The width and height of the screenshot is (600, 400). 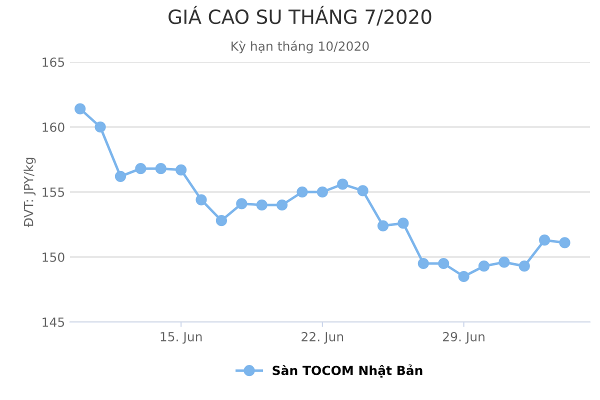 What do you see at coordinates (53, 62) in the screenshot?
I see `y-tick-label: 165` at bounding box center [53, 62].